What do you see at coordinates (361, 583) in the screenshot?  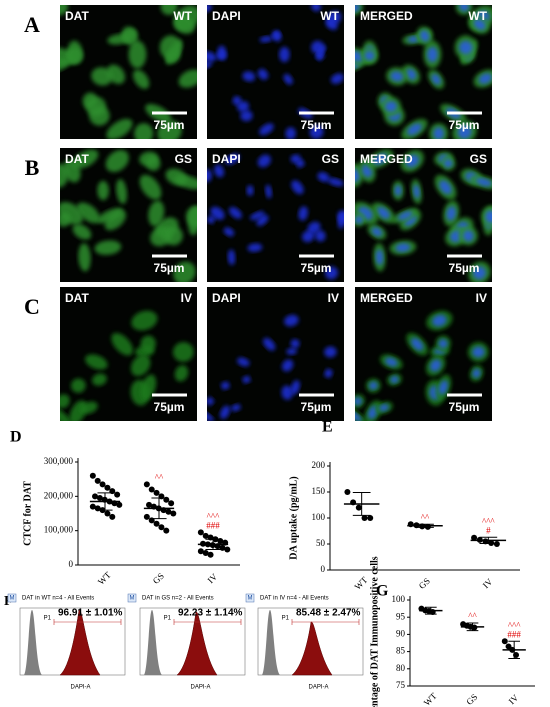 I see `x-tick-label: WT` at bounding box center [361, 583].